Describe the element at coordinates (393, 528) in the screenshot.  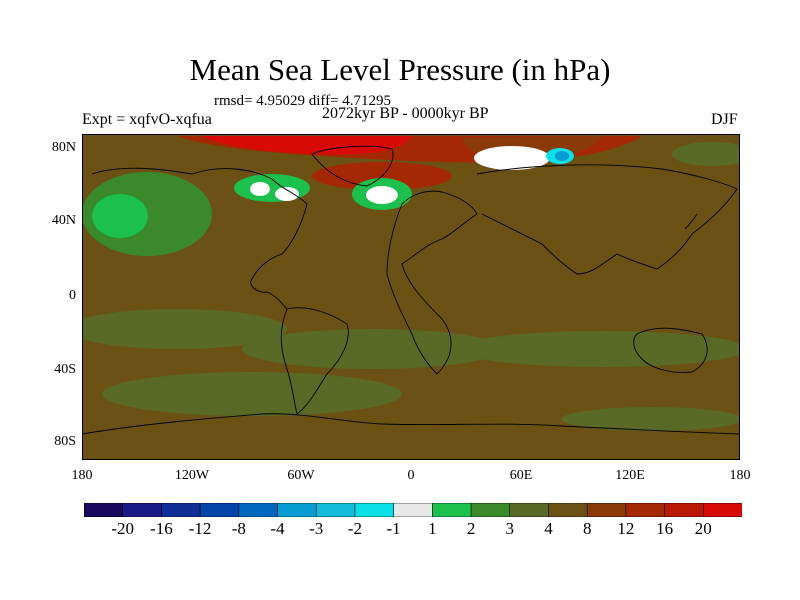
I see `colorbar-label-7: -1` at that location.